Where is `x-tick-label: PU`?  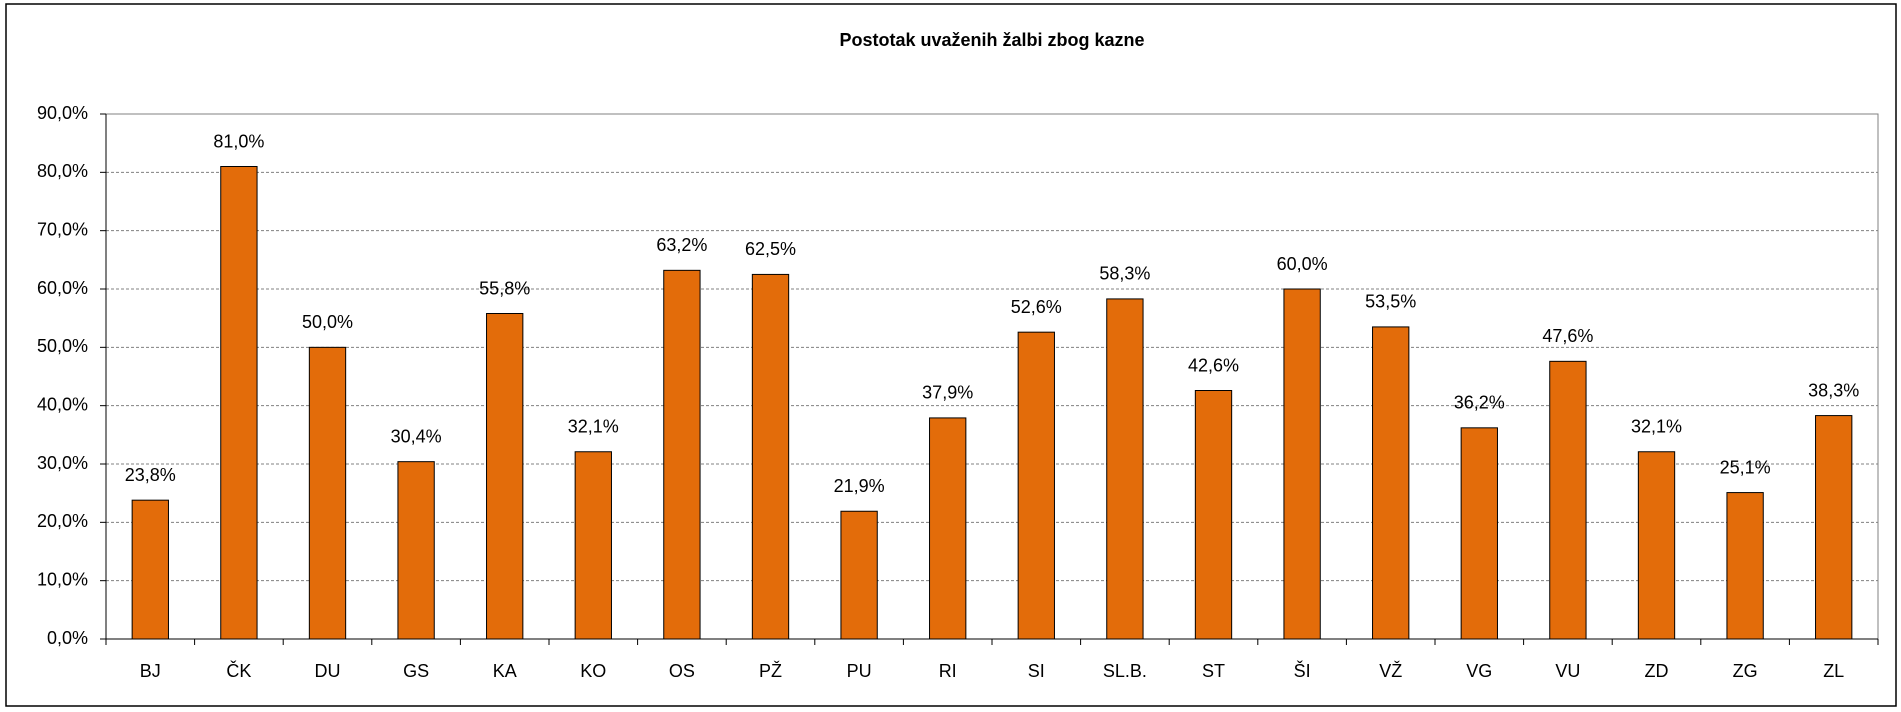
x-tick-label: PU is located at coordinates (859, 671).